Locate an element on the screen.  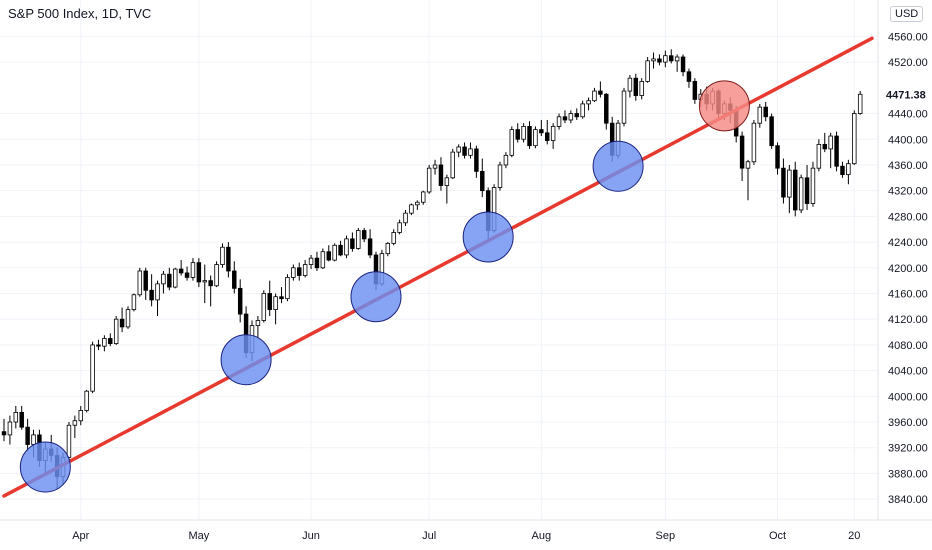
price-tick-label: 4120.00 is located at coordinates (908, 320).